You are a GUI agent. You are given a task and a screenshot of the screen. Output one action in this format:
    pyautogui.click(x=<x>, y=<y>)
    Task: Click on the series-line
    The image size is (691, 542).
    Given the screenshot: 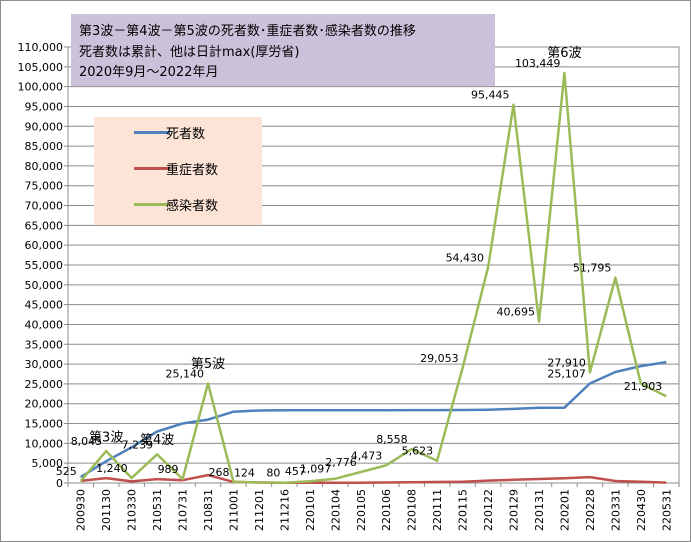 What is the action you would take?
    pyautogui.click(x=373, y=479)
    